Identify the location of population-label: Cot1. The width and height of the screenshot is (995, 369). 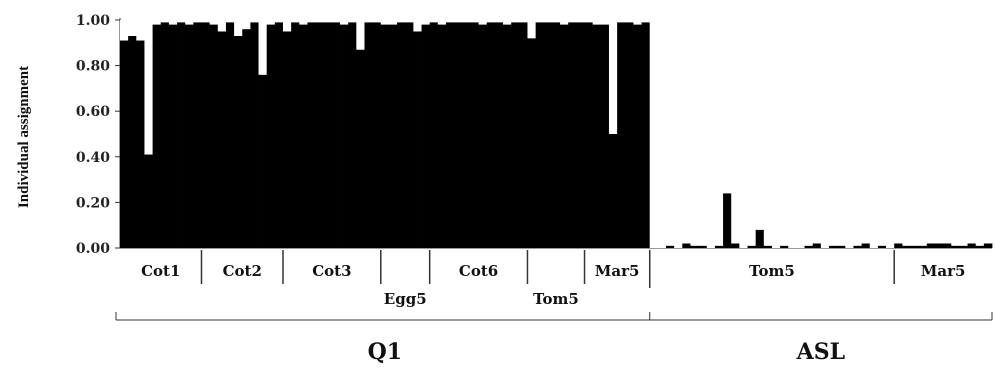
(160, 271).